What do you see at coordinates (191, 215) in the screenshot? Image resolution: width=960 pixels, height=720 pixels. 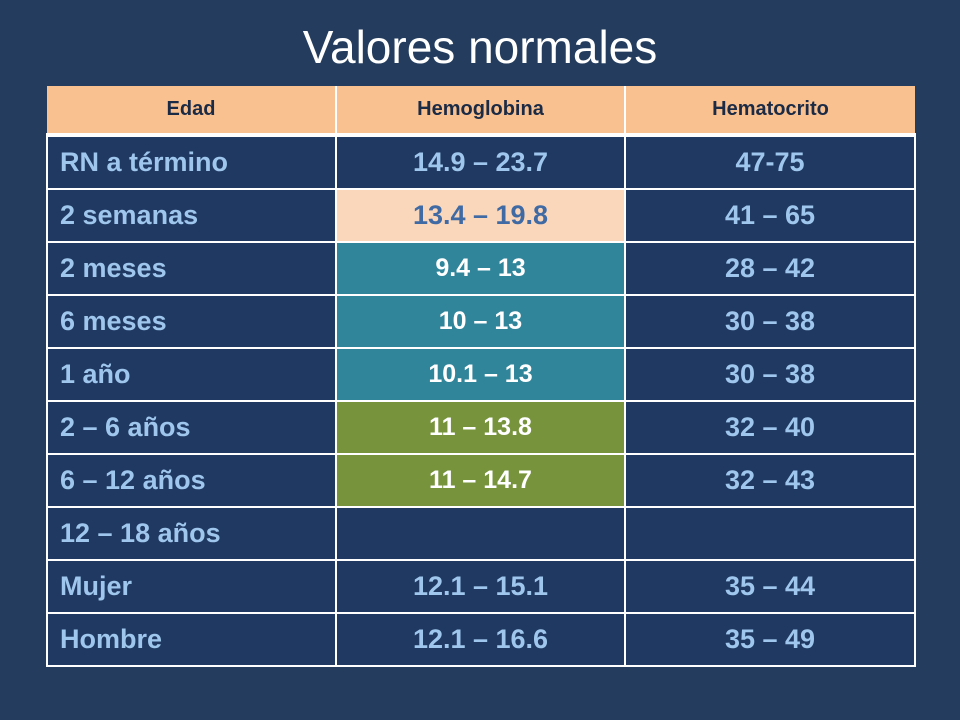 I see `age-cell: 2 semanas` at bounding box center [191, 215].